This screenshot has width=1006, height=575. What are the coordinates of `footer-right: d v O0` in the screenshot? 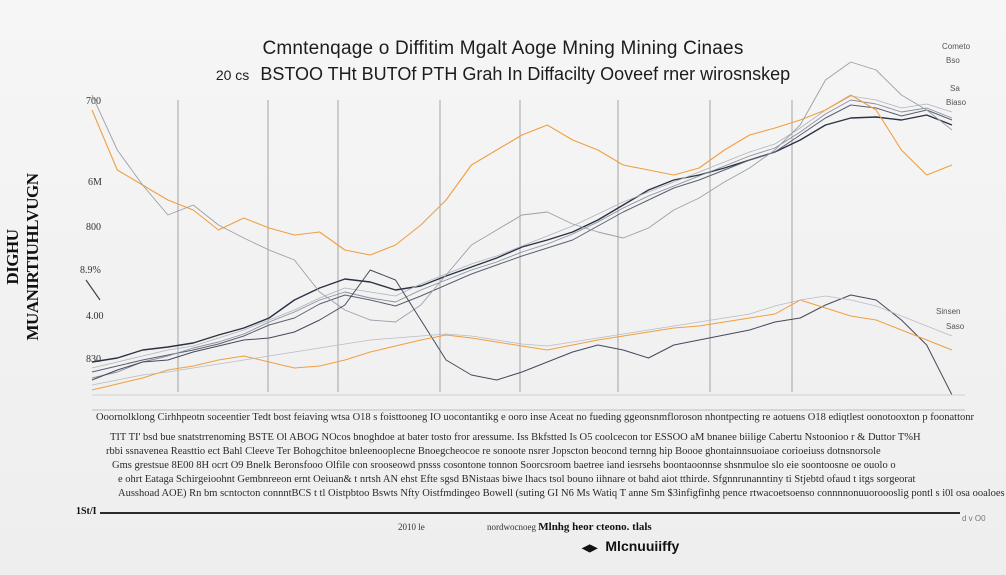 It's located at (974, 518).